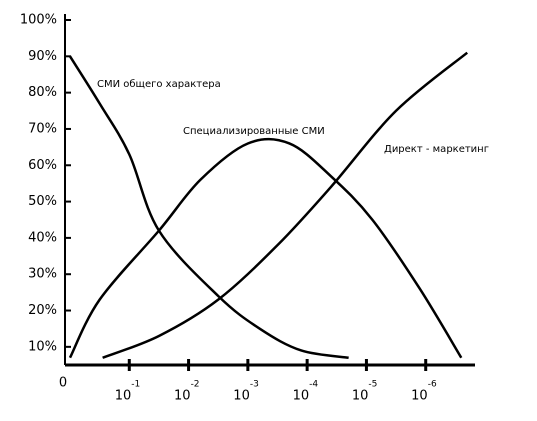  I want to click on y-tick-label: 10%, so click(42, 346).